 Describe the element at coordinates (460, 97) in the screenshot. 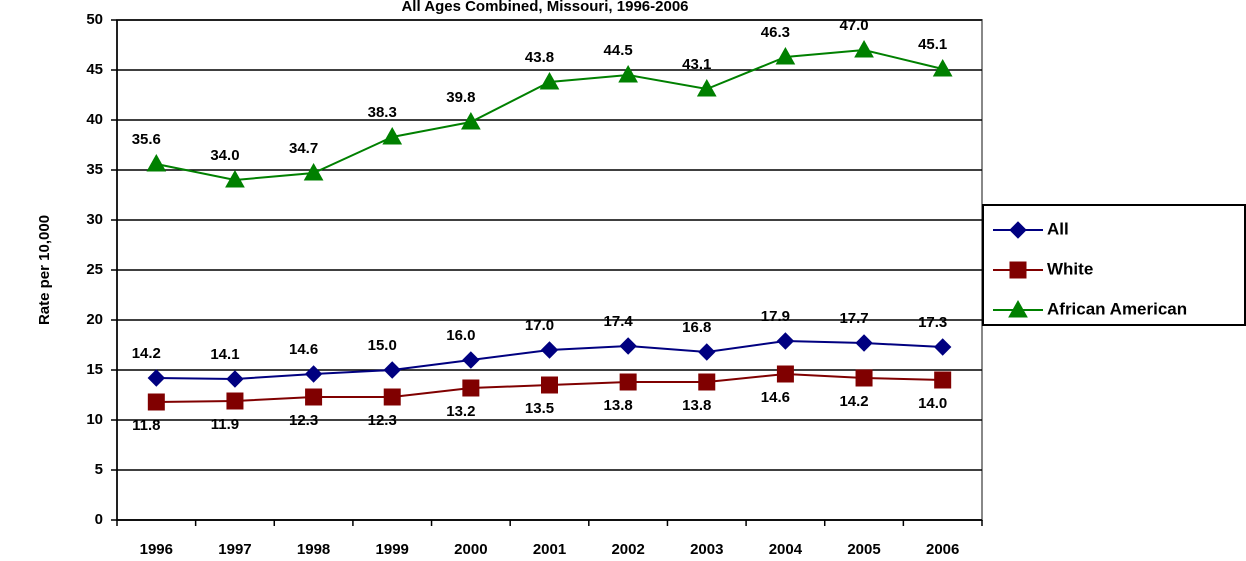

I see `data-label: 39.8` at that location.